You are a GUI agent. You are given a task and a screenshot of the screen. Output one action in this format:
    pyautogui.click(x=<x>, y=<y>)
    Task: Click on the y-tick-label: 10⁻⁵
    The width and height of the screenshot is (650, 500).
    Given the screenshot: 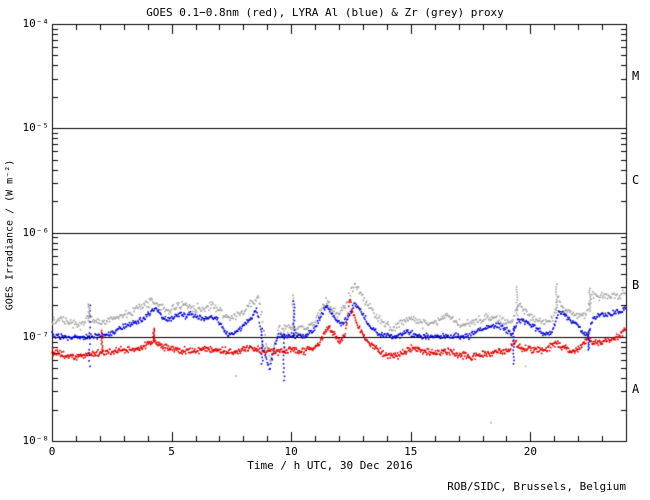 What is the action you would take?
    pyautogui.click(x=36, y=128)
    